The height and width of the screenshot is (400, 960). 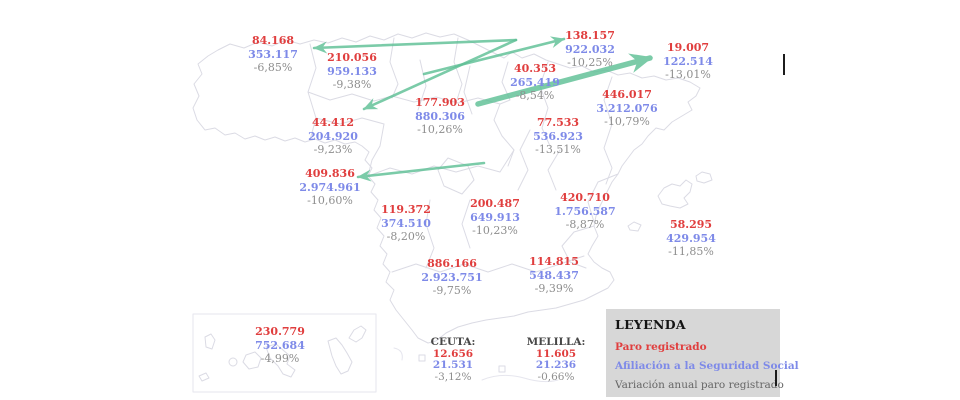 I want to click on region-label-baleares: 58.295 429.954 -11,85%, so click(x=691, y=238).